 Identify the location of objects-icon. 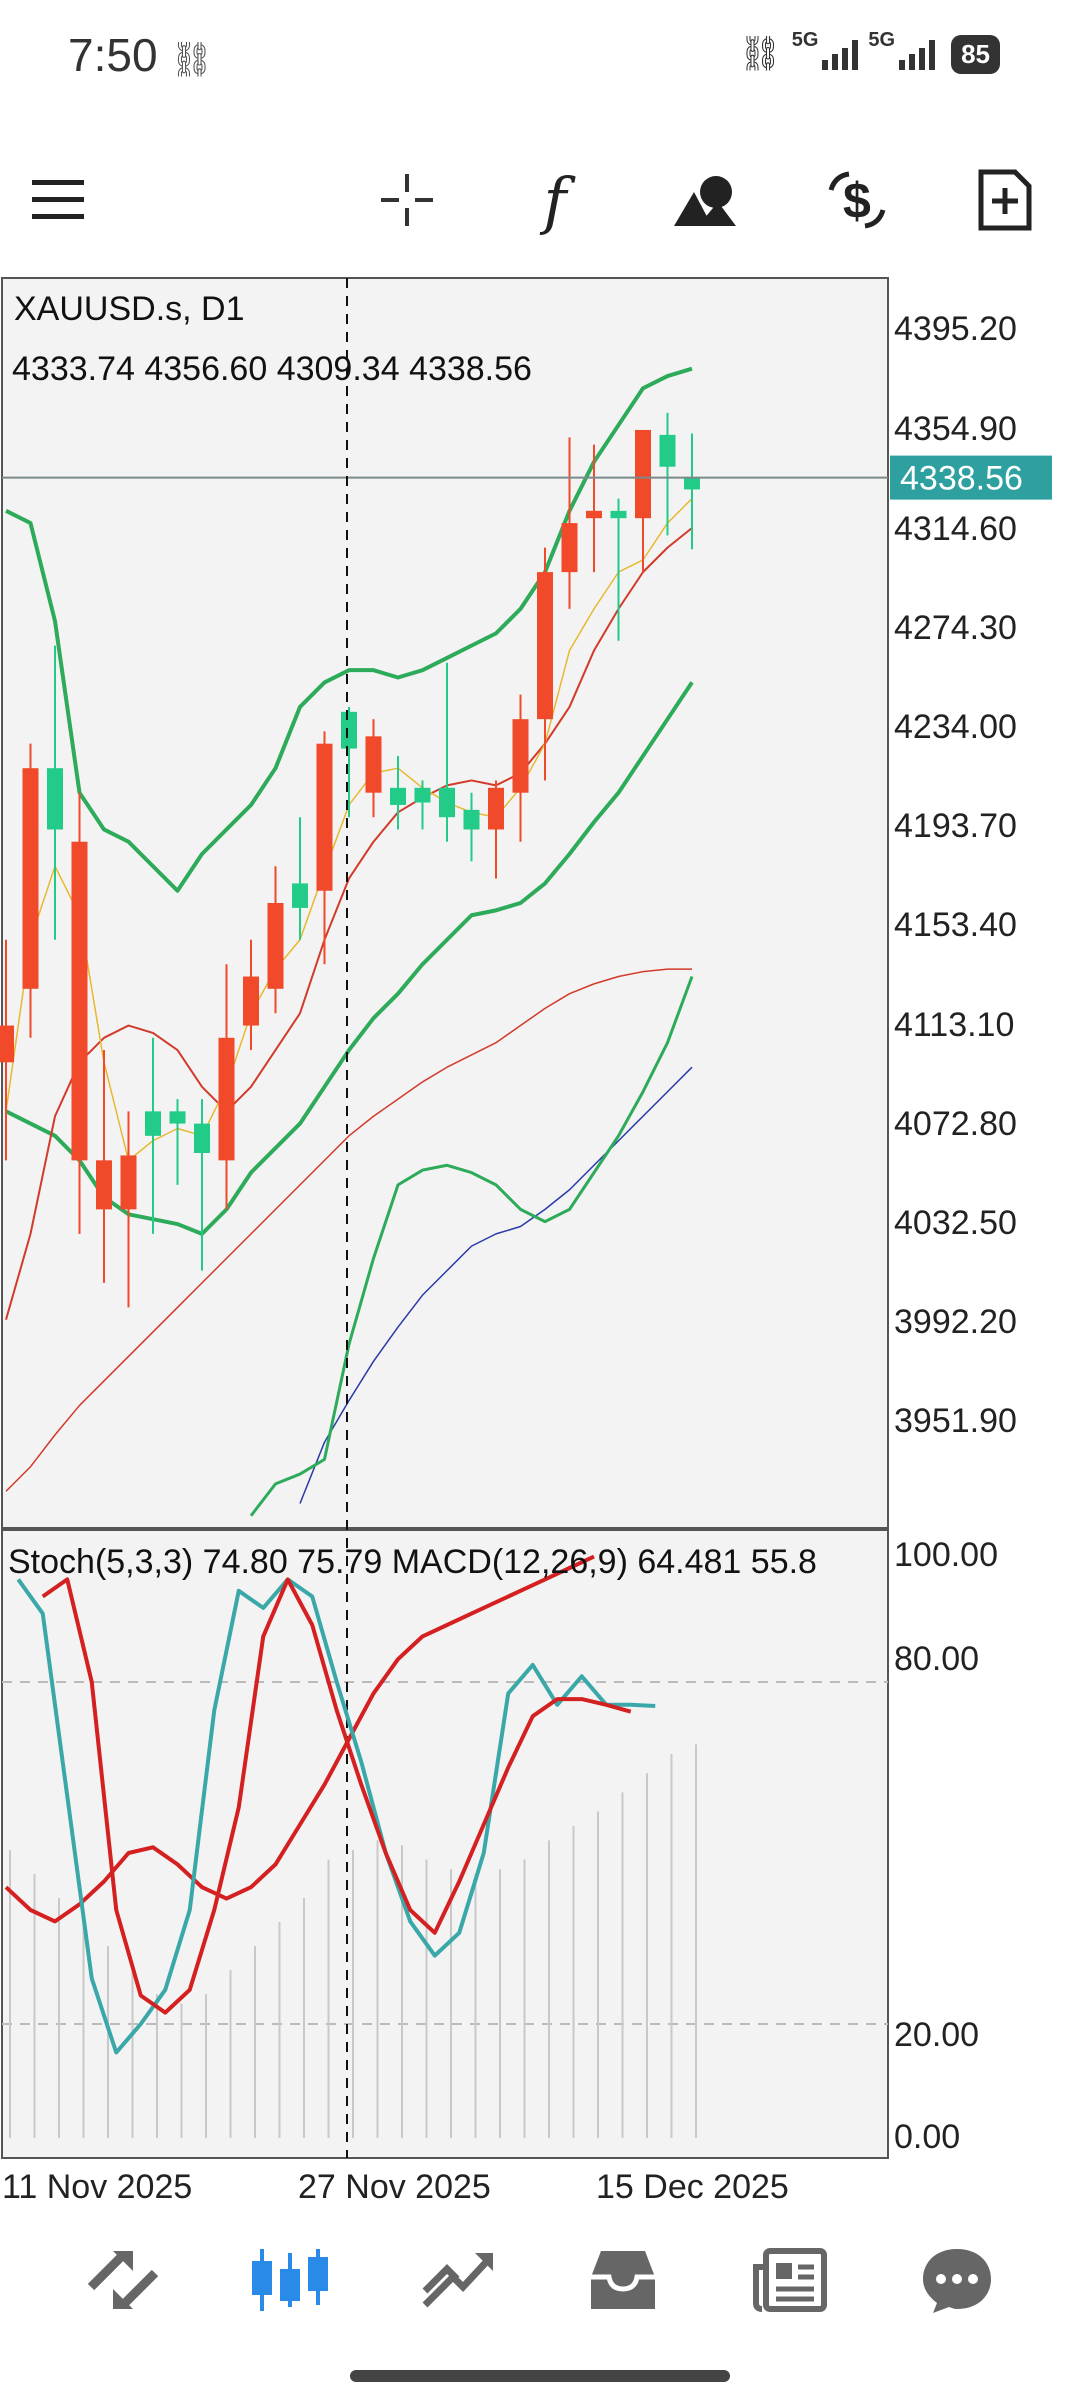
(705, 200).